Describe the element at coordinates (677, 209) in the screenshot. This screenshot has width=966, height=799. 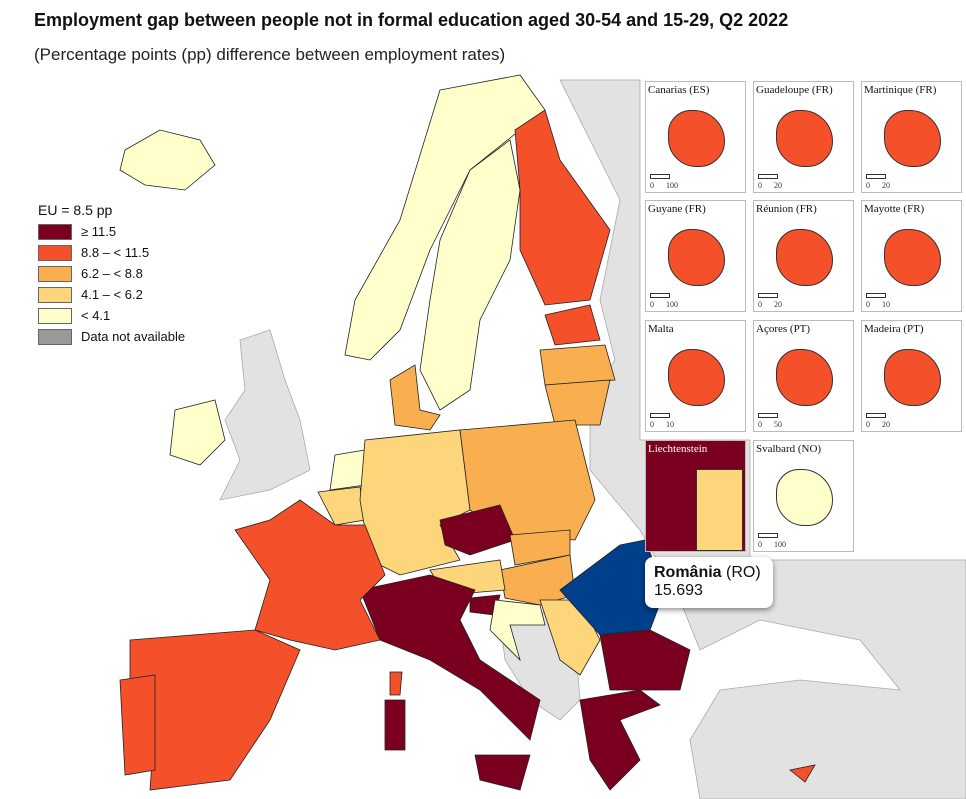
I see `inset-label: Guyane (FR)` at that location.